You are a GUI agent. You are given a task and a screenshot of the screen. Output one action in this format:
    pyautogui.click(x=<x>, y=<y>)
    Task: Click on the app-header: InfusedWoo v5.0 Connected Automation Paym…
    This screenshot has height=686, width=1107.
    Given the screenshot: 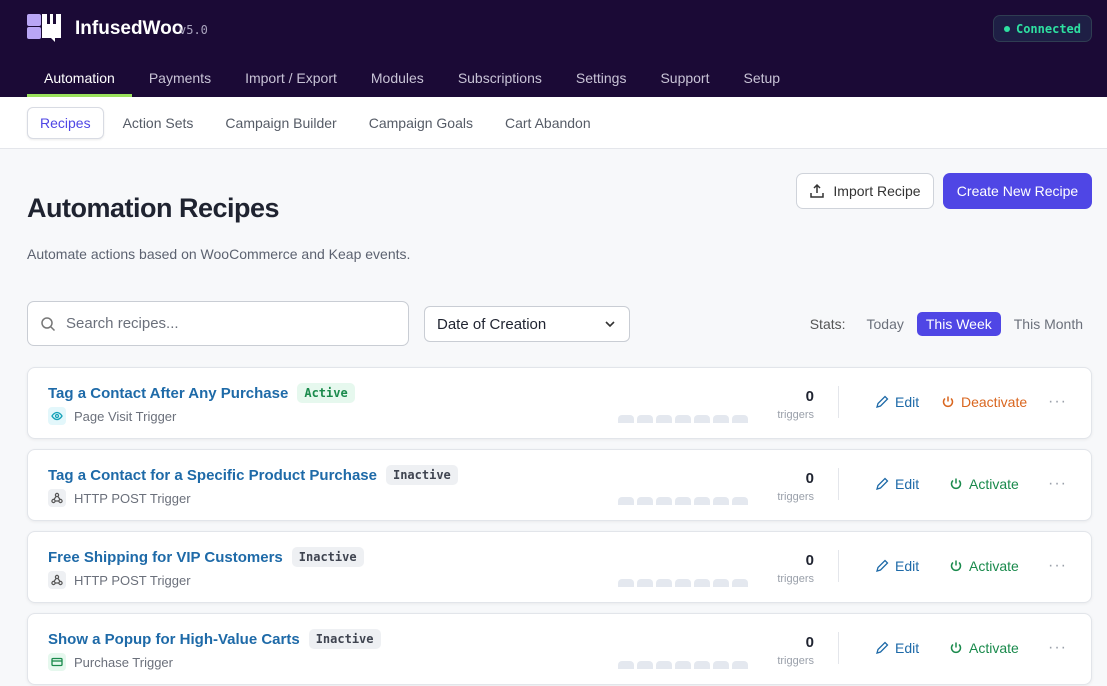 What is the action you would take?
    pyautogui.click(x=553, y=48)
    